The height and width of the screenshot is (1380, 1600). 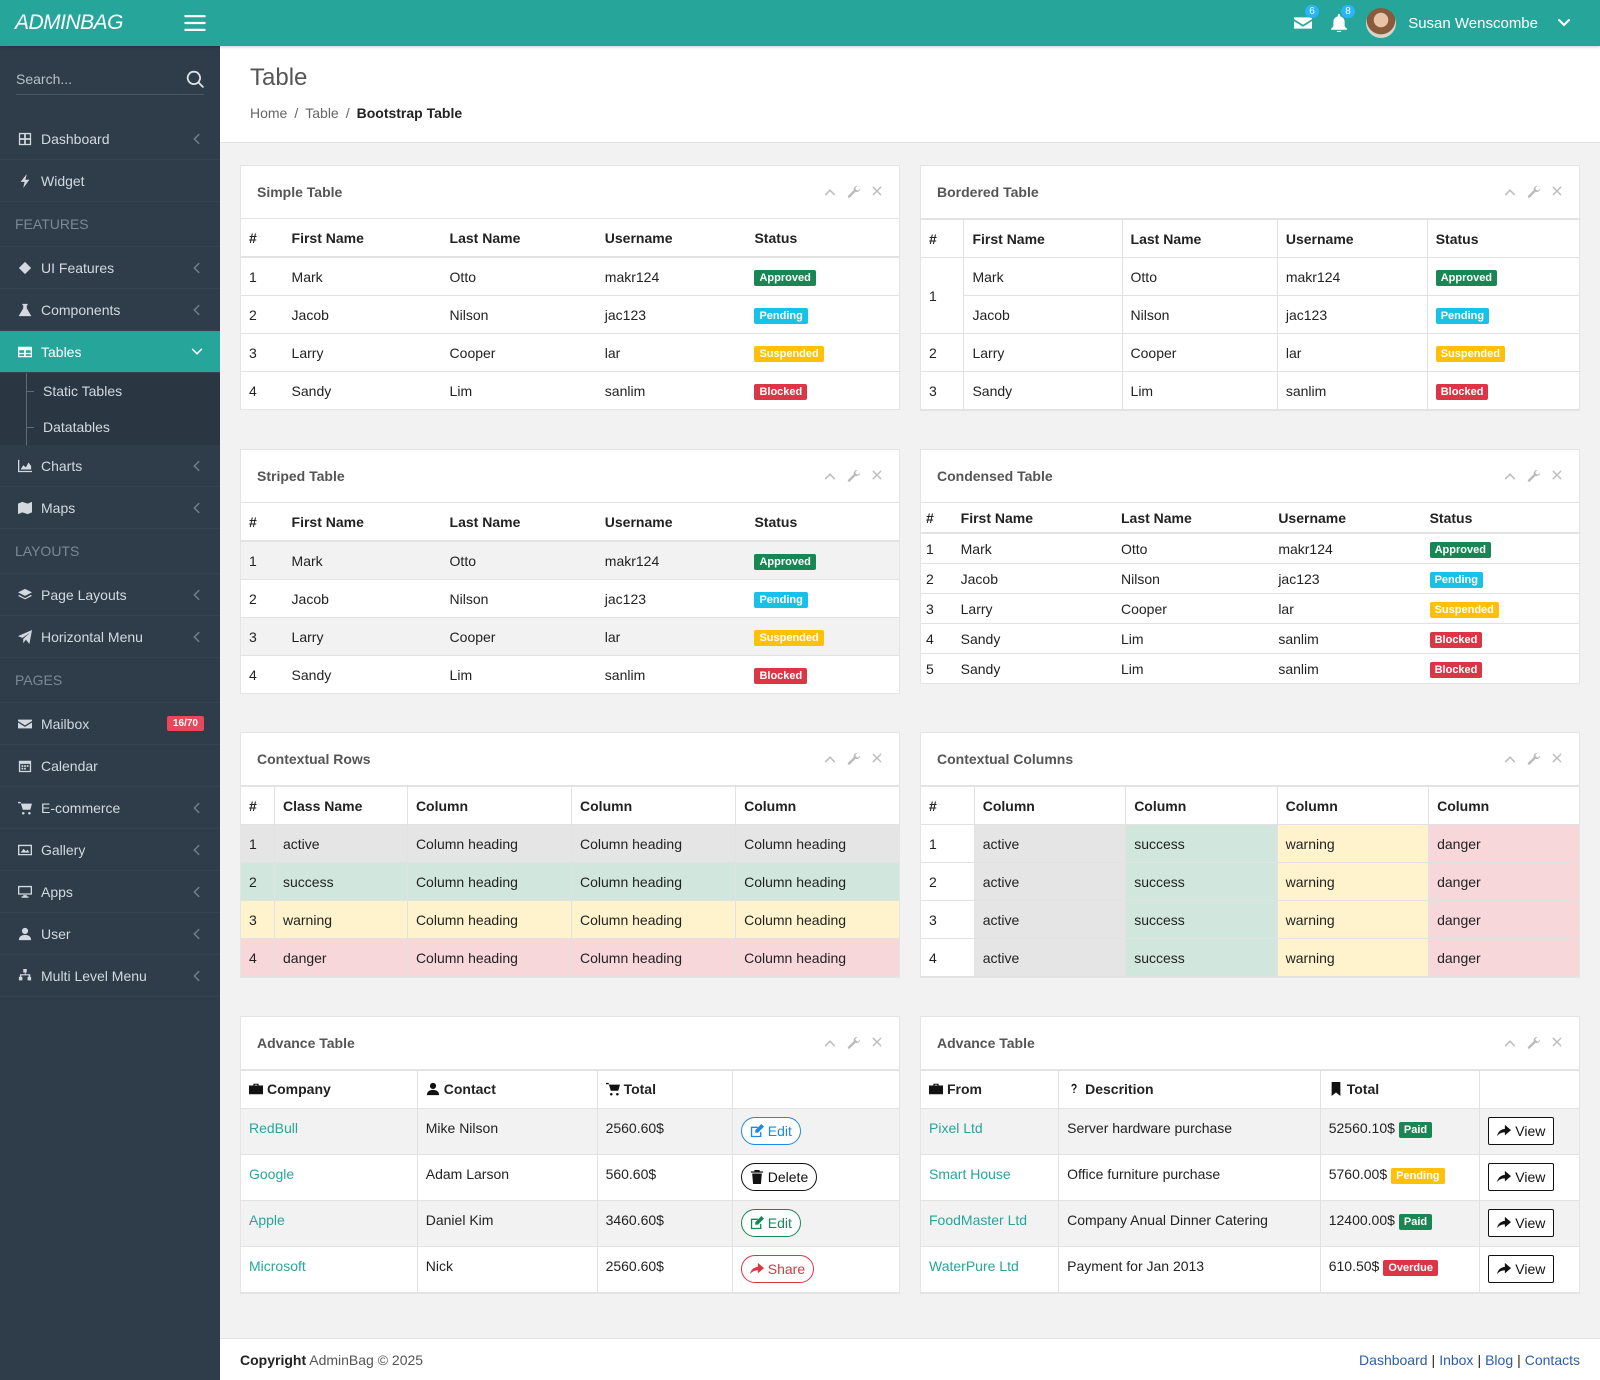 What do you see at coordinates (974, 1266) in the screenshot?
I see `company-link: WaterPure Ltd` at bounding box center [974, 1266].